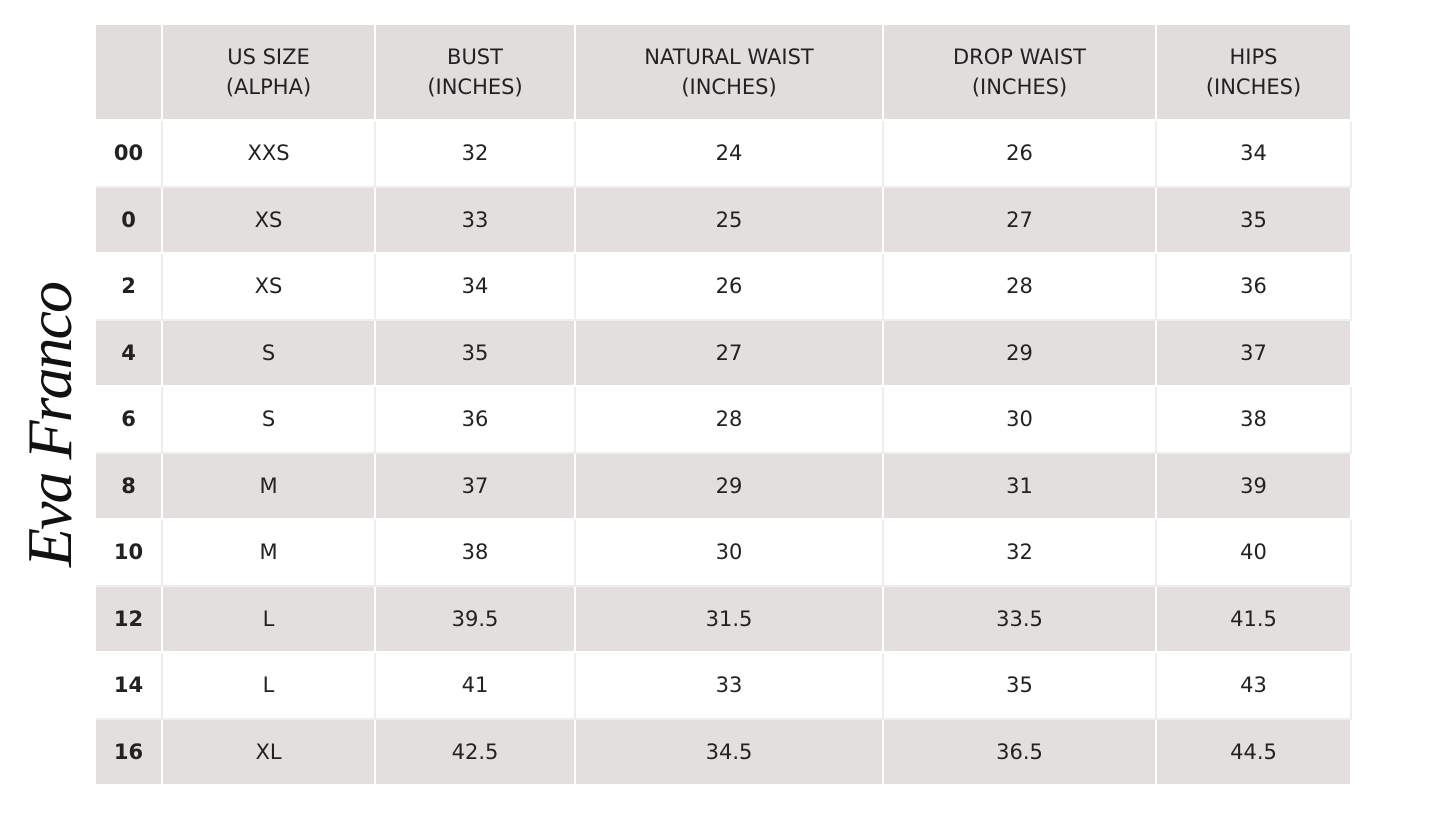 Image resolution: width=1445 pixels, height=813 pixels. I want to click on data-cell: 41, so click(476, 686).